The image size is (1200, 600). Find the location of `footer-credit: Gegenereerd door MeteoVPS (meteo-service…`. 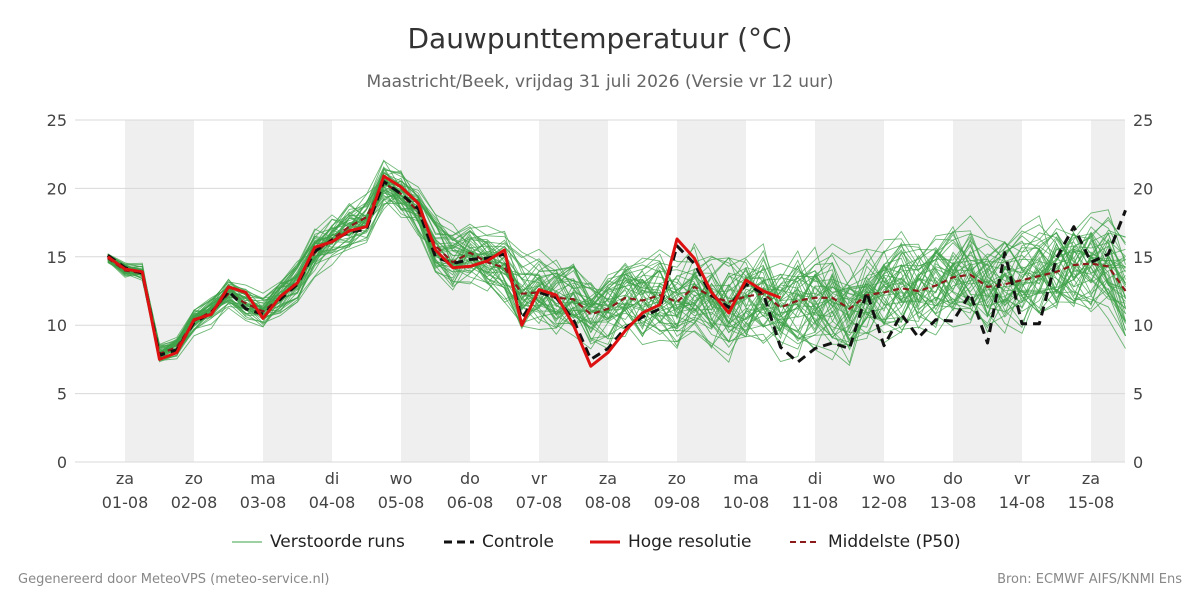

footer-credit: Gegenereerd door MeteoVPS (meteo-service… is located at coordinates (174, 579).